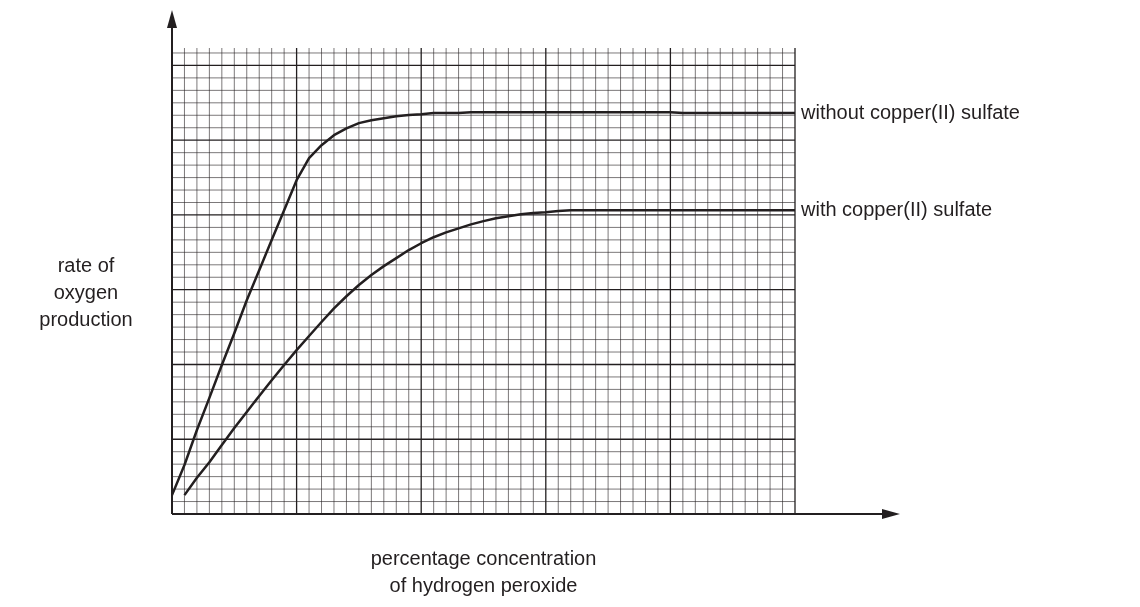 The image size is (1140, 607). I want to click on x-axis-title: percentage concentration of hydrogen peroxide, so click(483, 571).